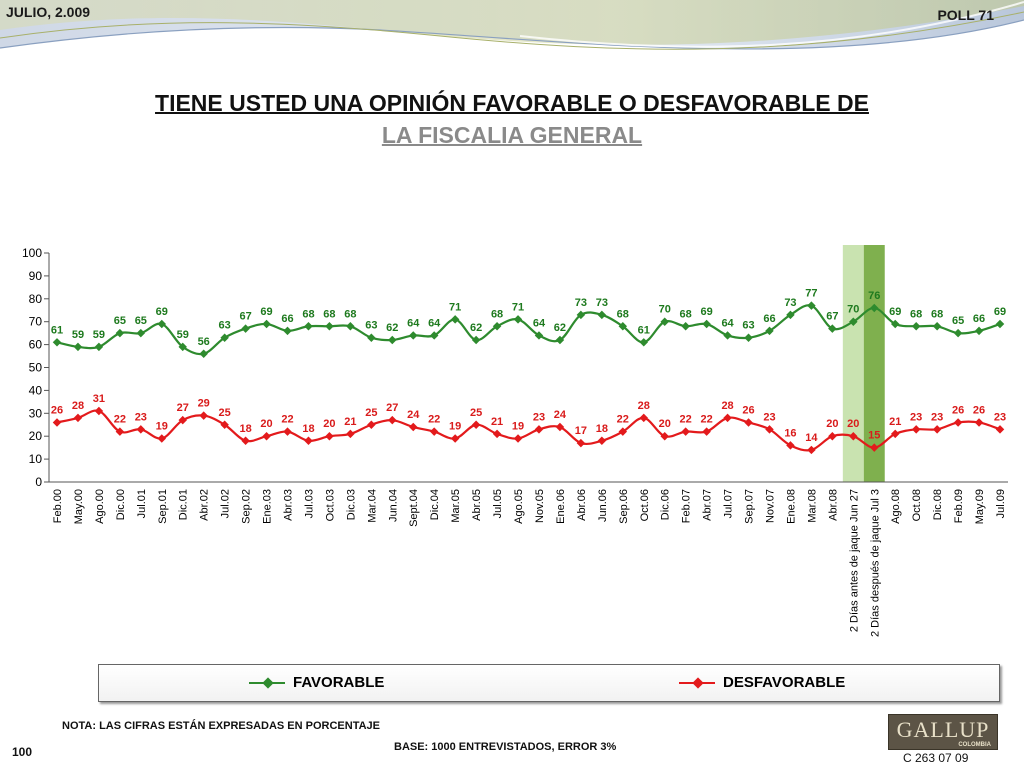 This screenshot has height=768, width=1024. I want to click on x-tick-label: Nov.07, so click(770, 506).